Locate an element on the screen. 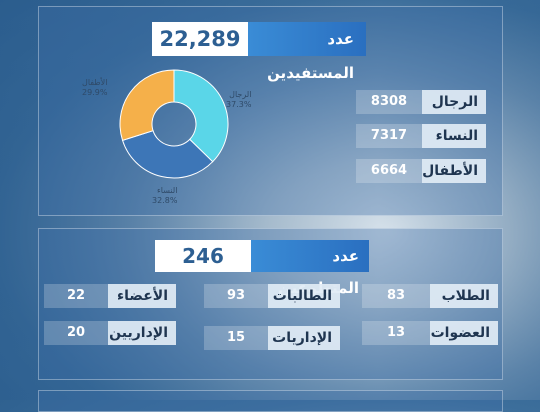  stat-label: الرجال is located at coordinates (454, 102).